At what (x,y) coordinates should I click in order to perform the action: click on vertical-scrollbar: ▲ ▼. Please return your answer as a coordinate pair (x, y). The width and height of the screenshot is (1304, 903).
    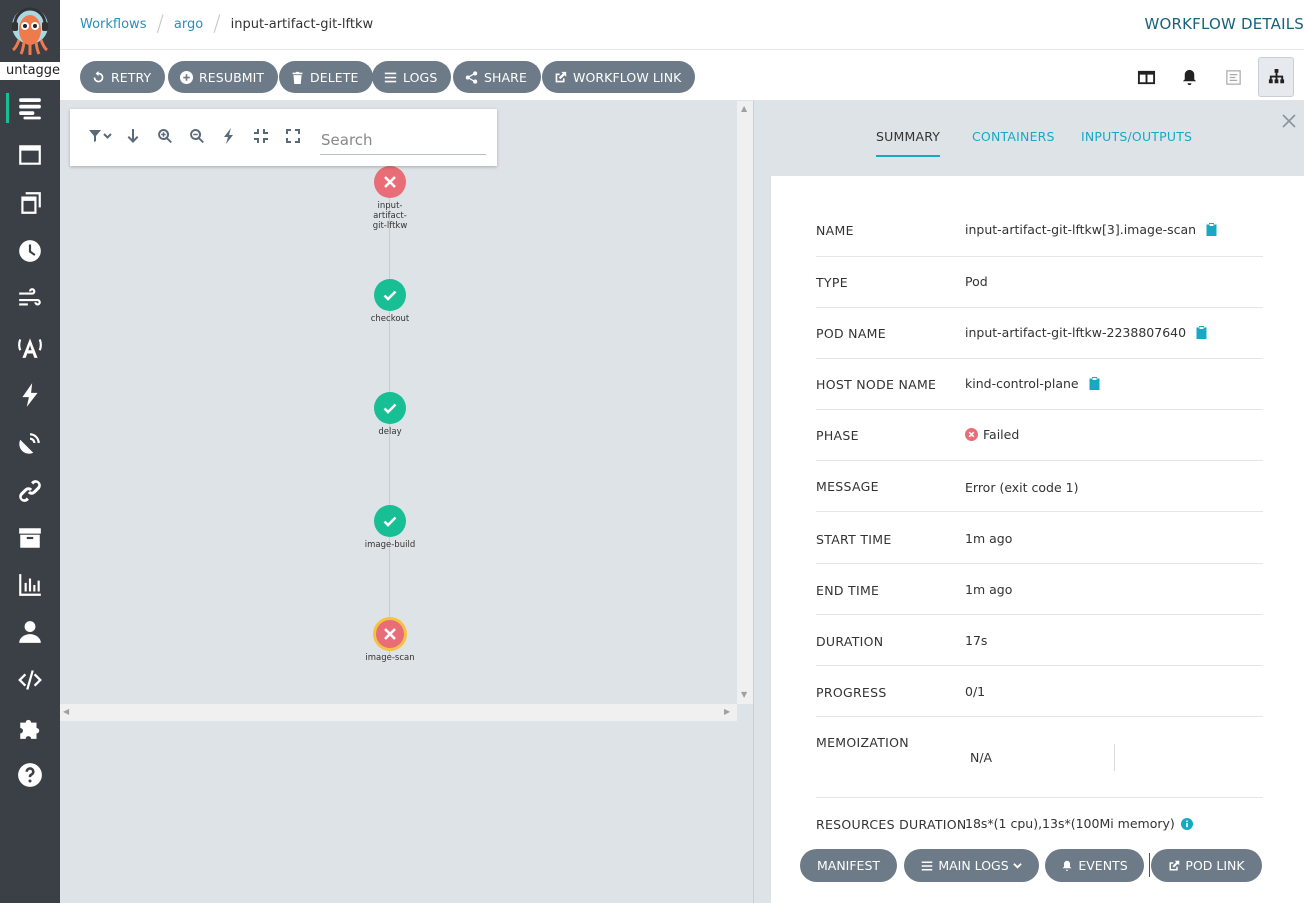
    Looking at the image, I should click on (745, 402).